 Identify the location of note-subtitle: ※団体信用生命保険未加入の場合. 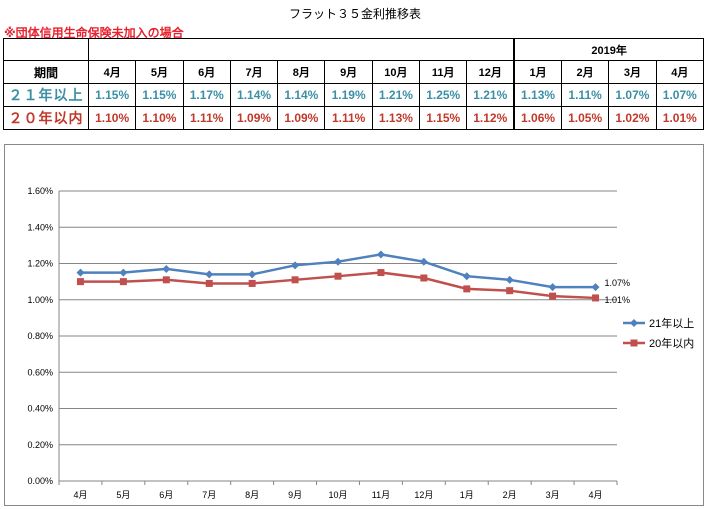
(94, 33).